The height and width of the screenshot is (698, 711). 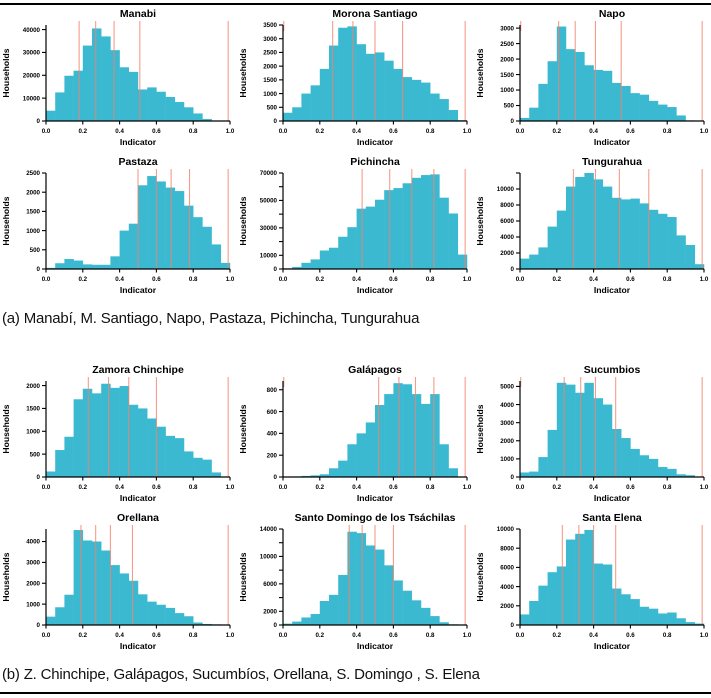 What do you see at coordinates (270, 39) in the screenshot?
I see `svg-text: 3000` at bounding box center [270, 39].